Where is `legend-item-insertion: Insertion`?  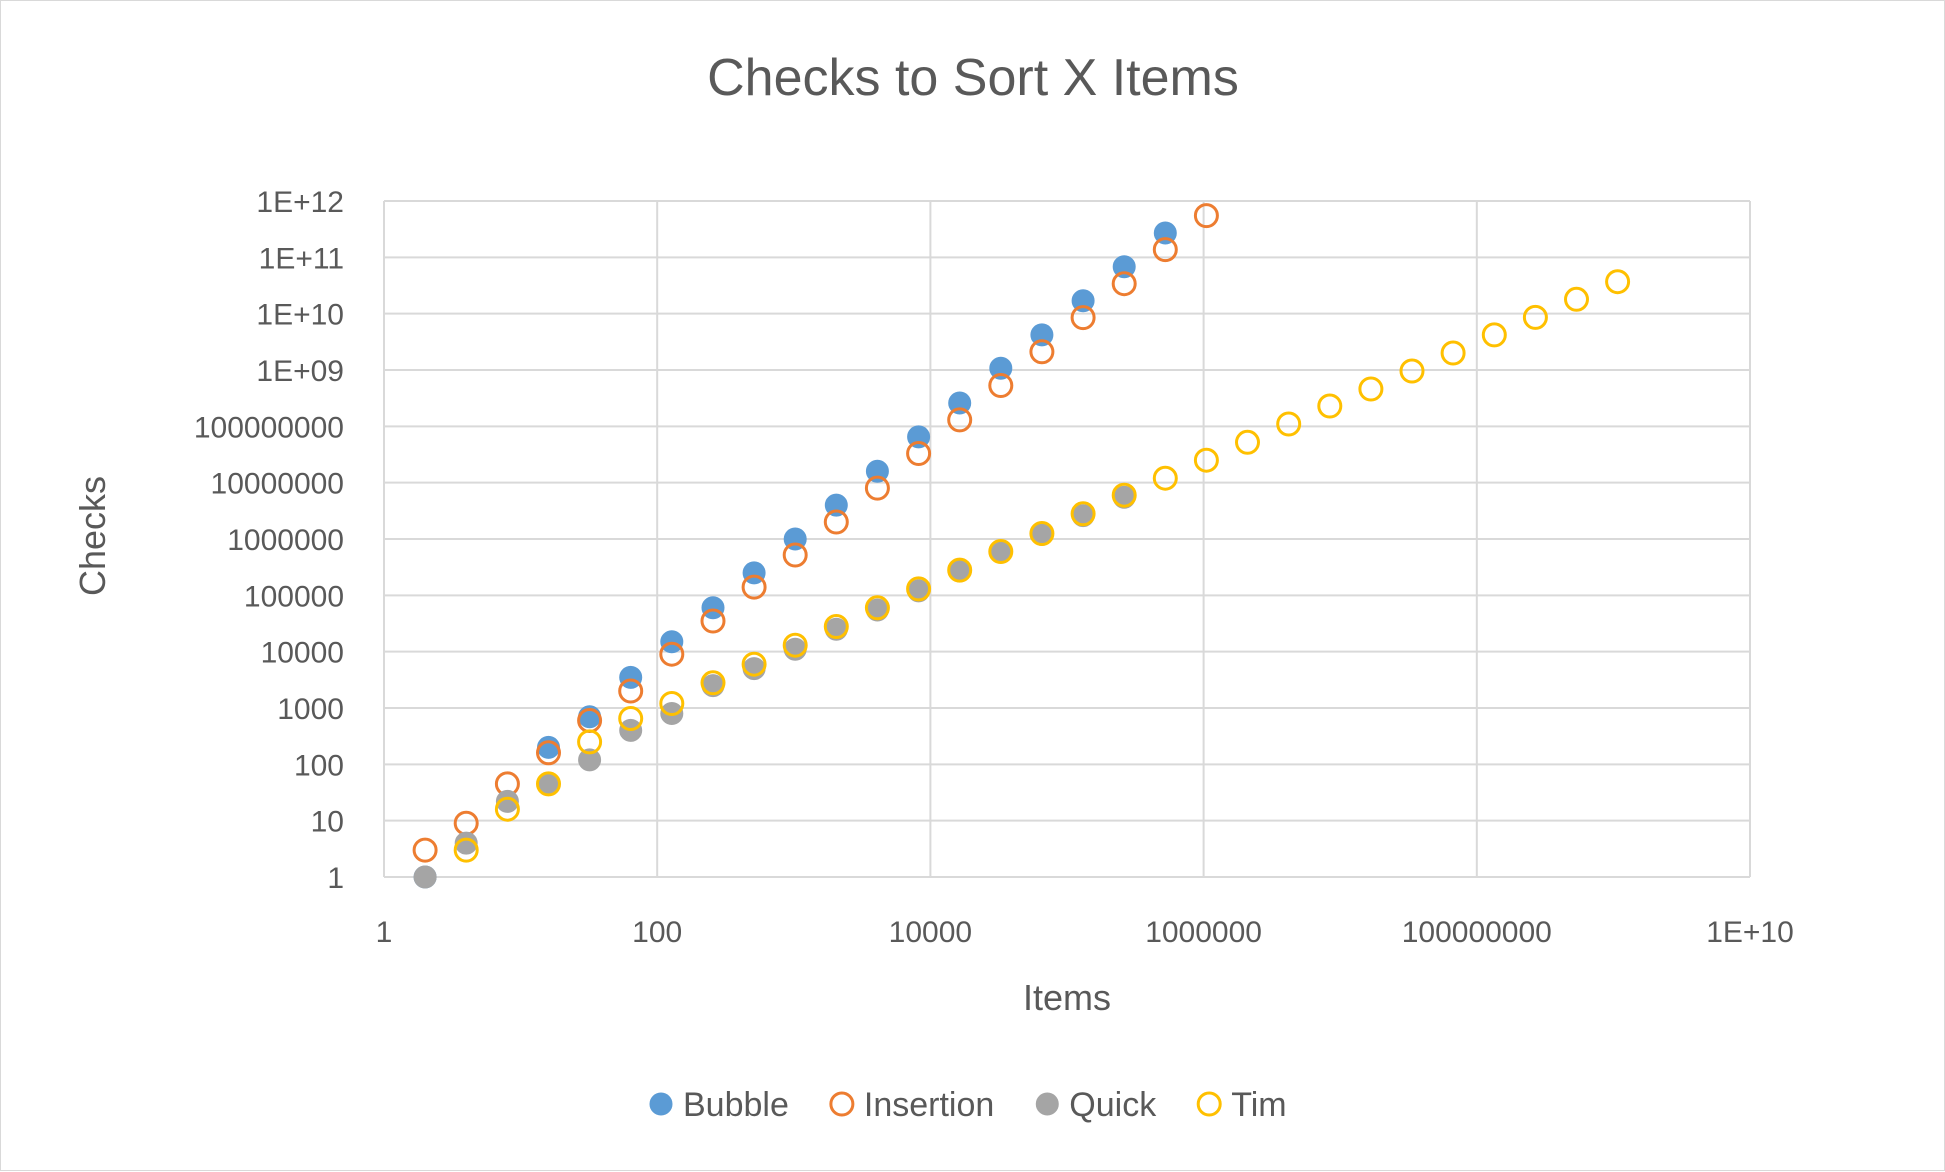 legend-item-insertion: Insertion is located at coordinates (911, 1105).